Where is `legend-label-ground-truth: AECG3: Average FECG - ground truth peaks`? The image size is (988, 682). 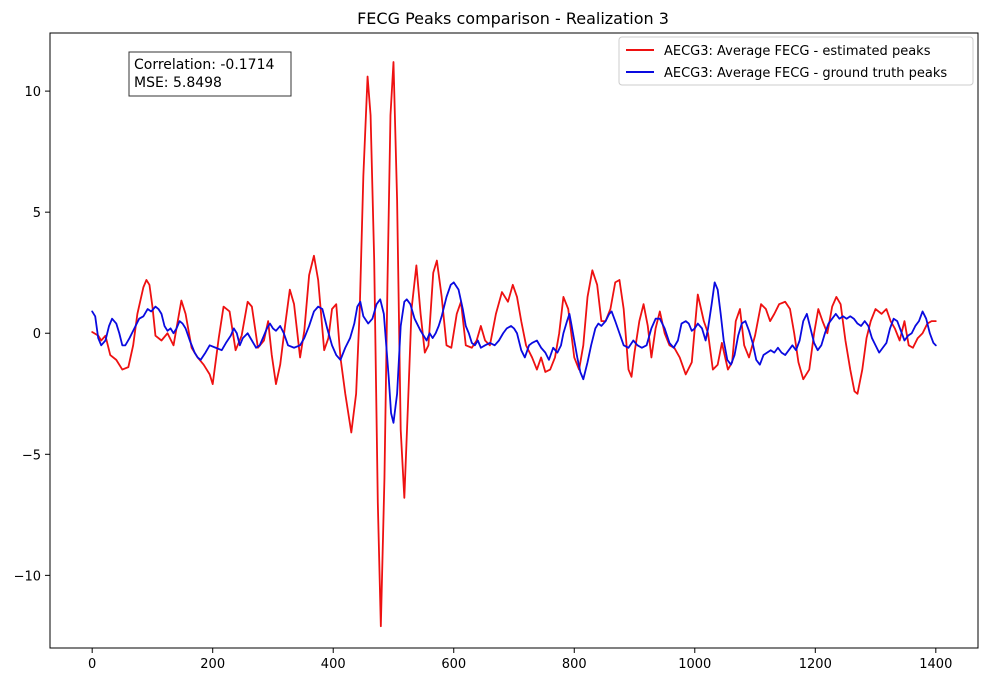
legend-label-ground-truth: AECG3: Average FECG - ground truth peaks is located at coordinates (805, 73).